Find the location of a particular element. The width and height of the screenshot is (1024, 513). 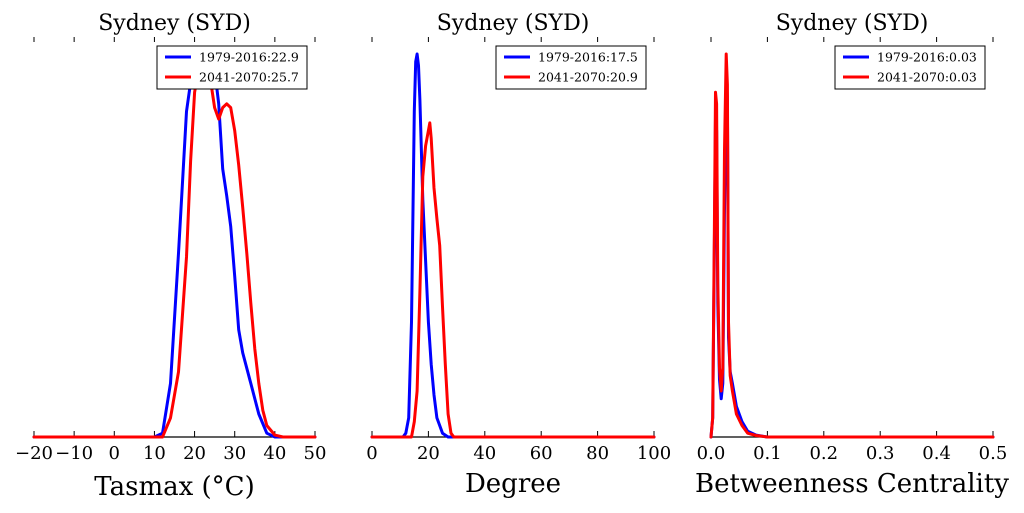

x-tick-label: 100 is located at coordinates (654, 453).